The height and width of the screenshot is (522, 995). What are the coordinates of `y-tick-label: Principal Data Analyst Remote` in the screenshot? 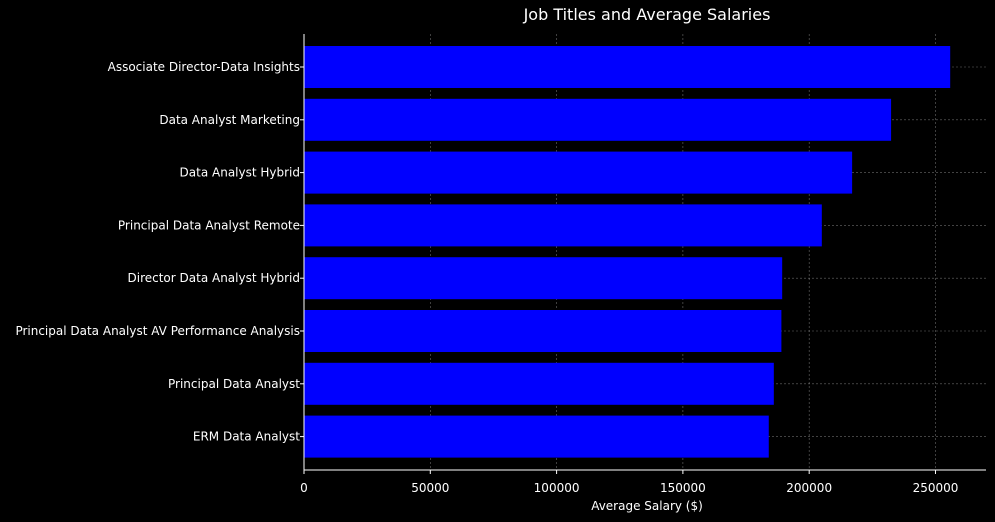 It's located at (209, 225).